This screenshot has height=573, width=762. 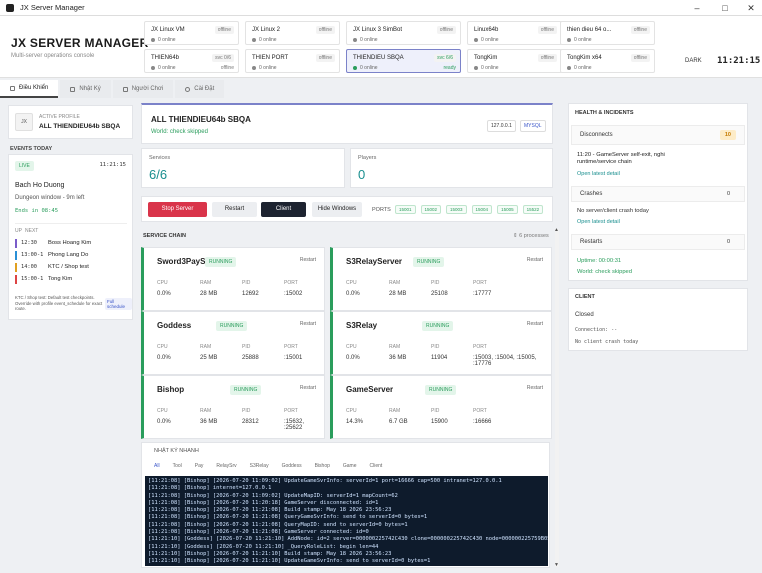 What do you see at coordinates (283, 209) in the screenshot?
I see `client-button: Client` at bounding box center [283, 209].